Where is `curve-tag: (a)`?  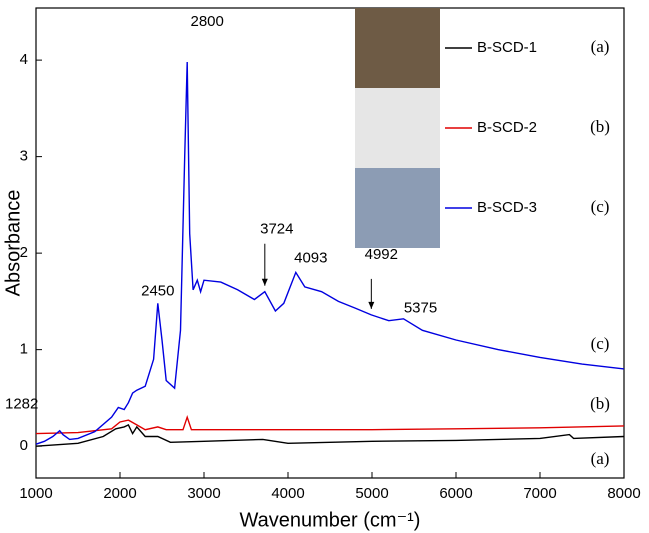 curve-tag: (a) is located at coordinates (600, 458).